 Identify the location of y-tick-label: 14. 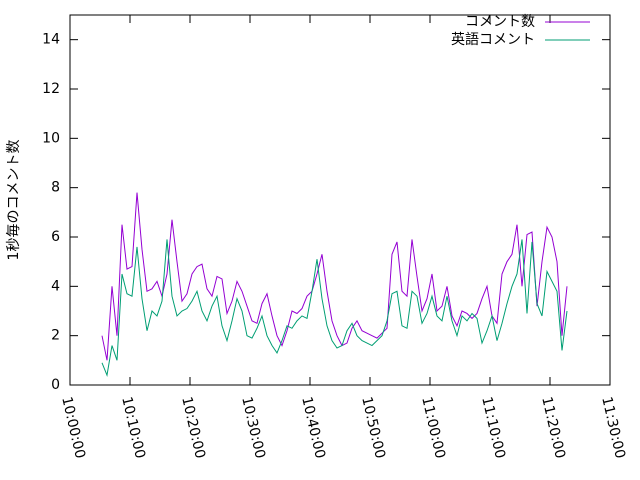
(51, 40).